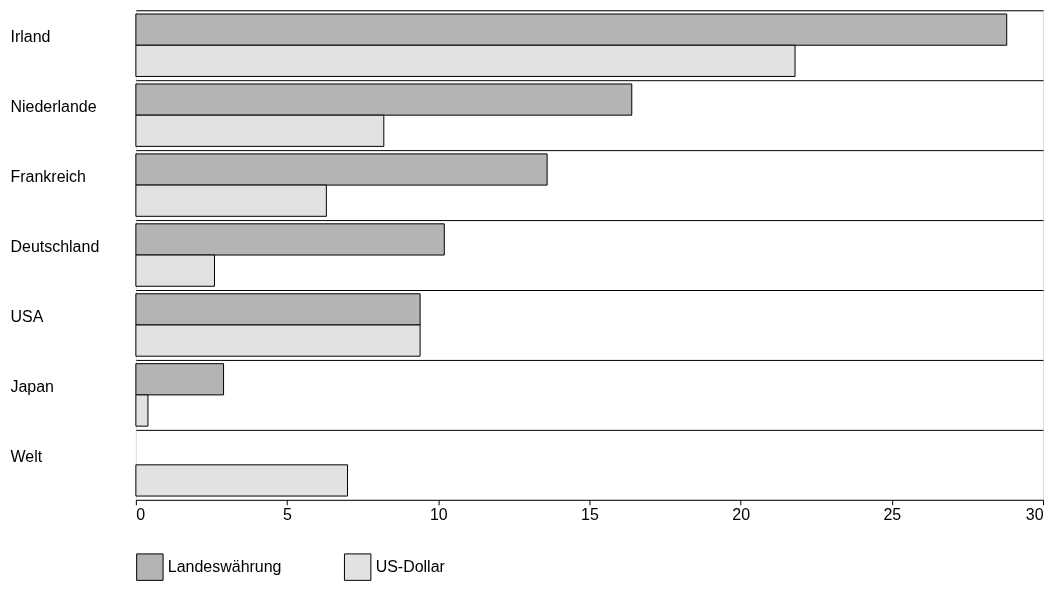 This screenshot has height=600, width=1058. Describe the element at coordinates (410, 567) in the screenshot. I see `legend-label: US-Dollar` at that location.